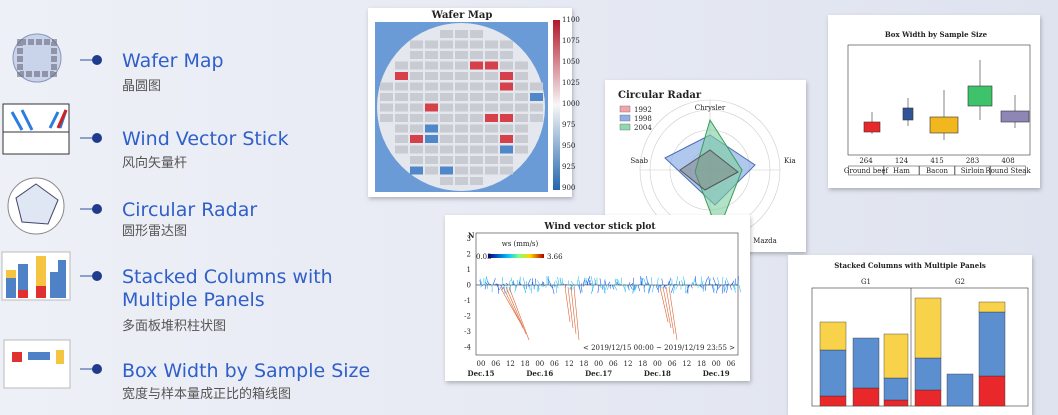  What do you see at coordinates (174, 326) in the screenshot?
I see `item-subtitle: 多面板堆积柱状图` at bounding box center [174, 326].